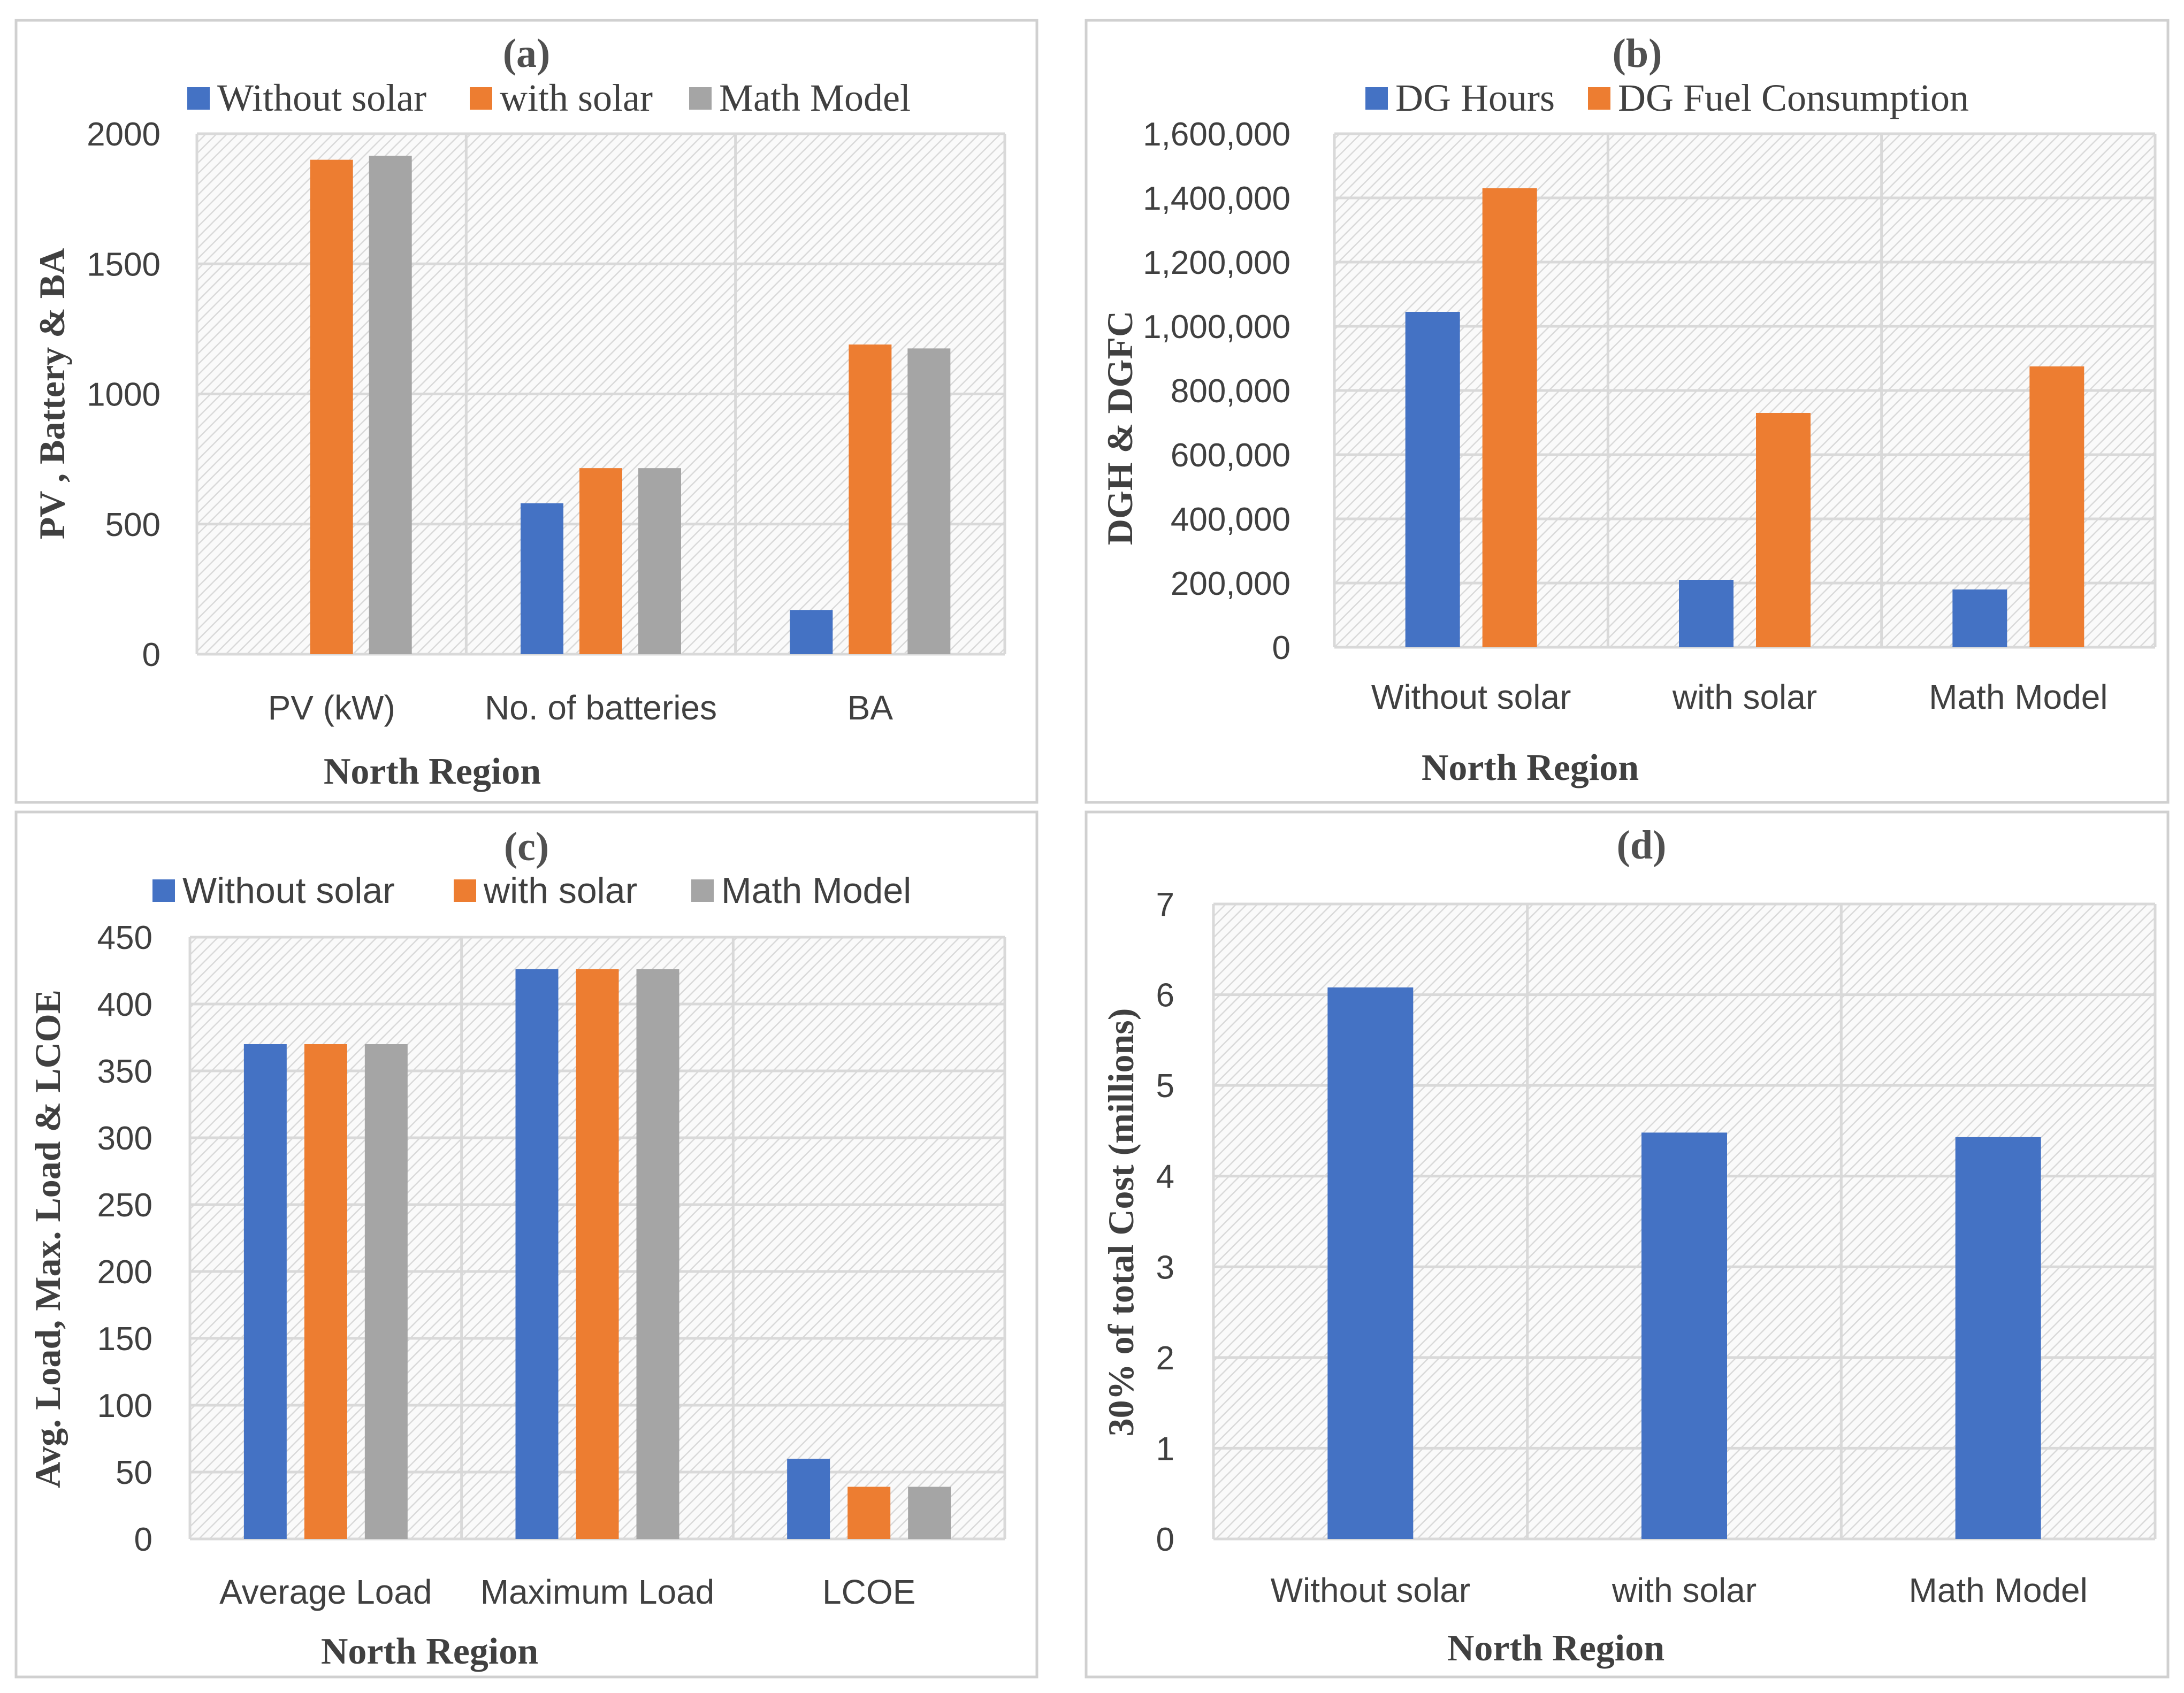 Image resolution: width=2184 pixels, height=1693 pixels. What do you see at coordinates (1165, 1222) in the screenshot?
I see `panel-d-y-ticks: 0 1 2 3 4 5 6 7` at bounding box center [1165, 1222].